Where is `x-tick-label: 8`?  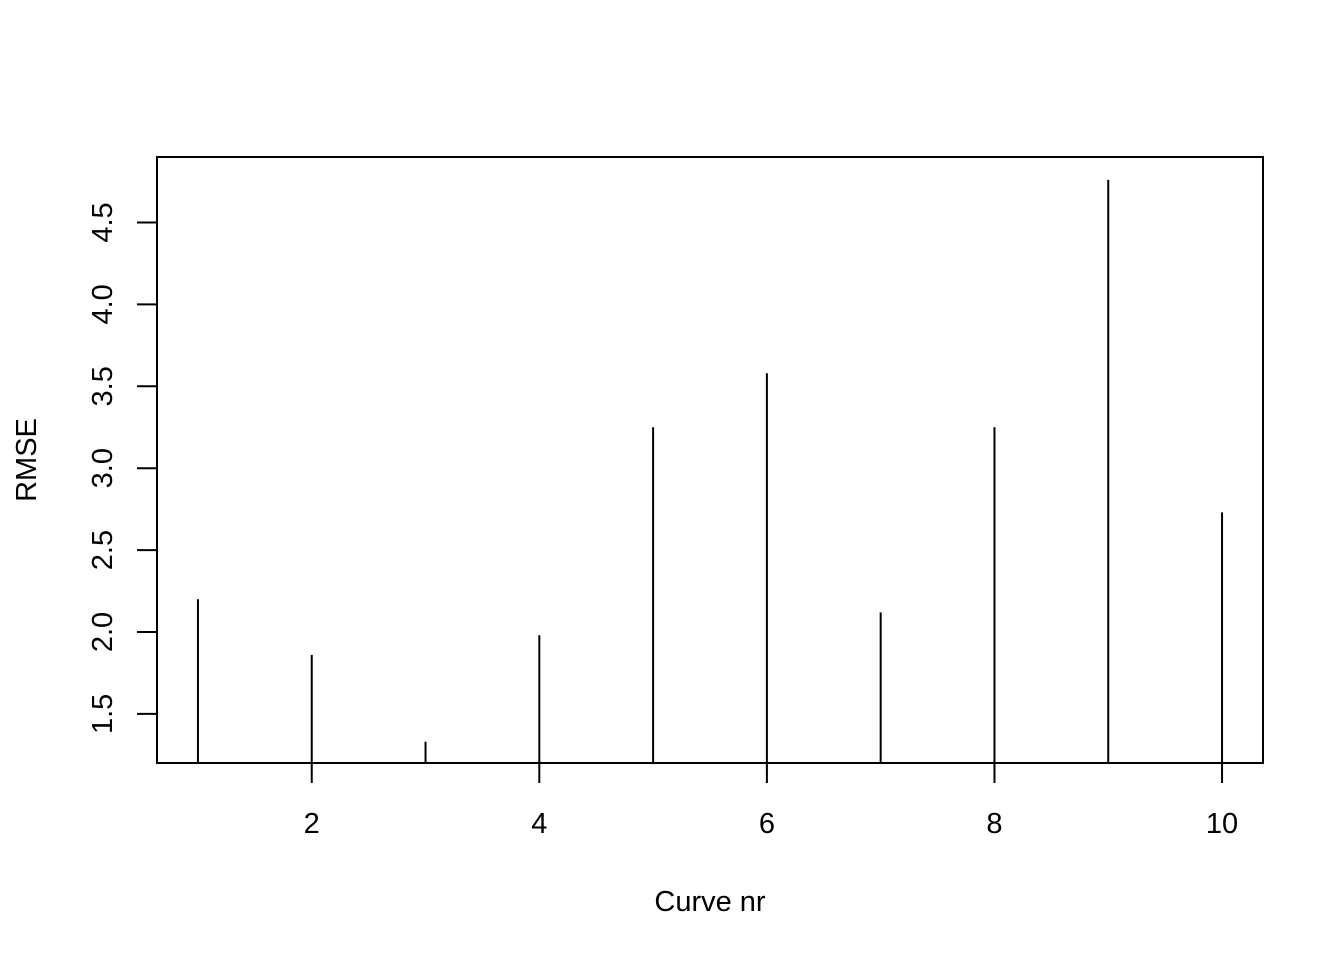
x-tick-label: 8 is located at coordinates (994, 824).